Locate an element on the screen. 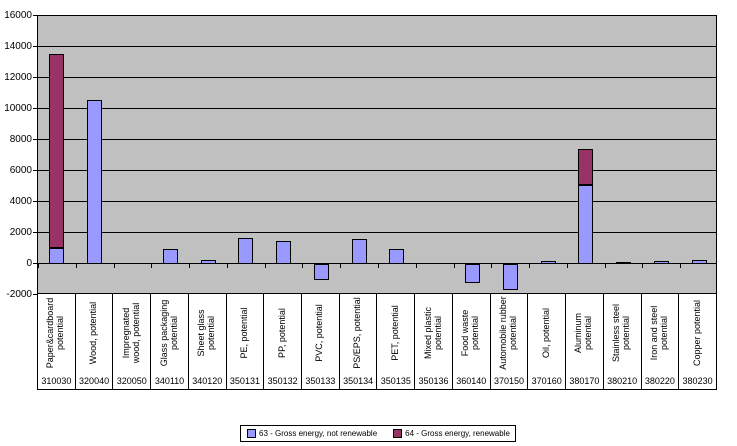  category-cell: Stainless steel potential 380210 is located at coordinates (623, 341).